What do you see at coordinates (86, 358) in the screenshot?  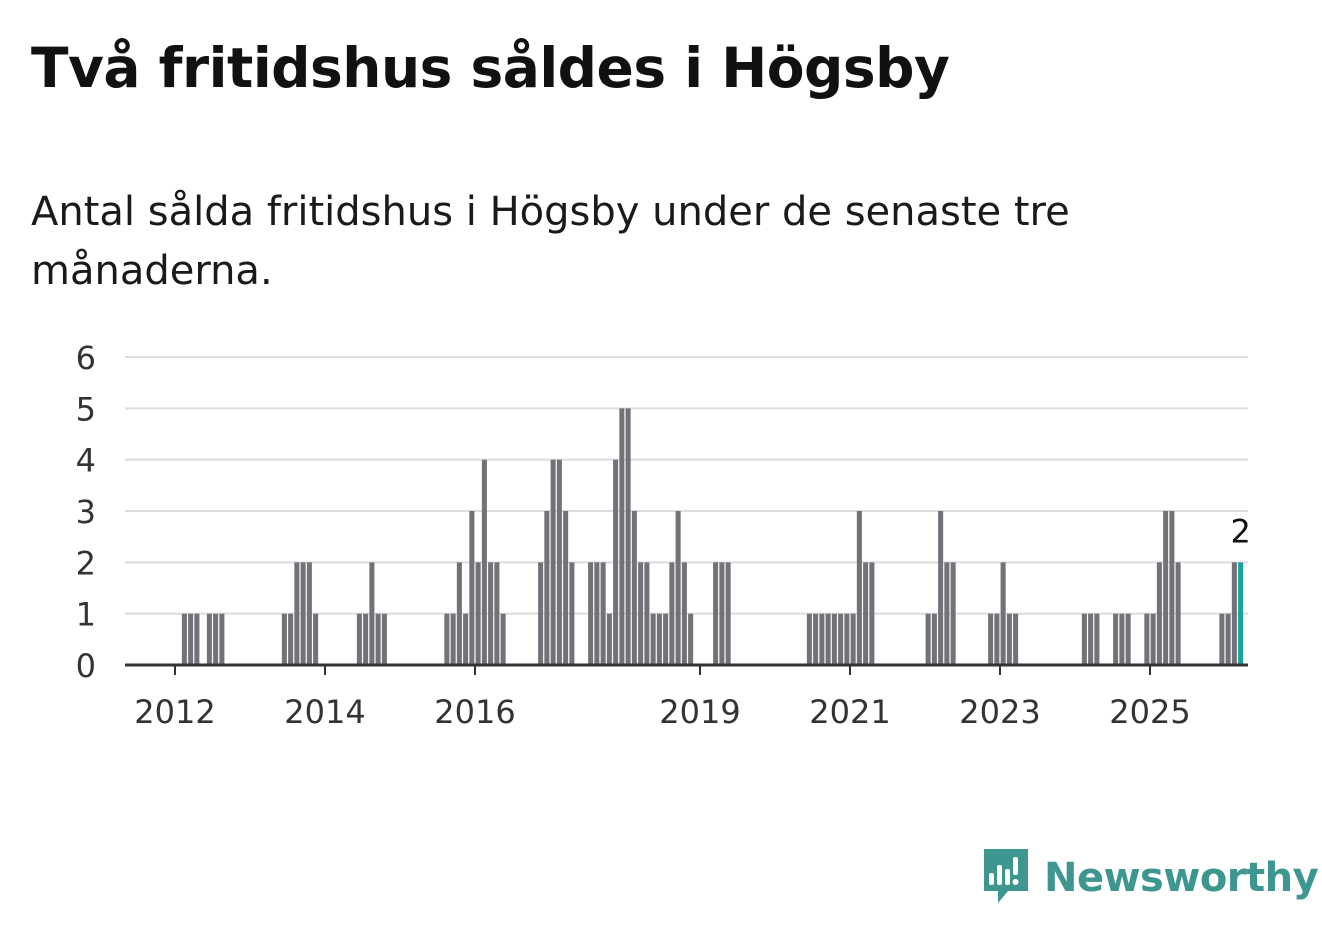 I see `y-tick-label: 6` at bounding box center [86, 358].